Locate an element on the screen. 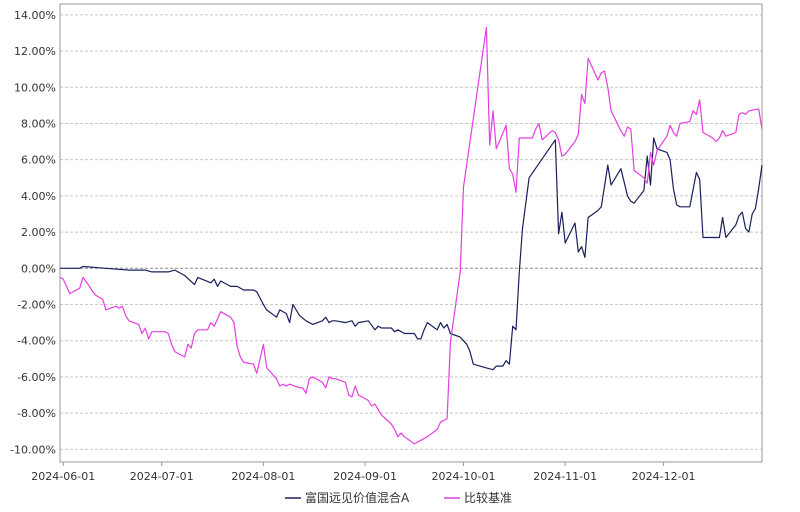  legend: 富国远见价值混合A 比较基准 is located at coordinates (398, 497).